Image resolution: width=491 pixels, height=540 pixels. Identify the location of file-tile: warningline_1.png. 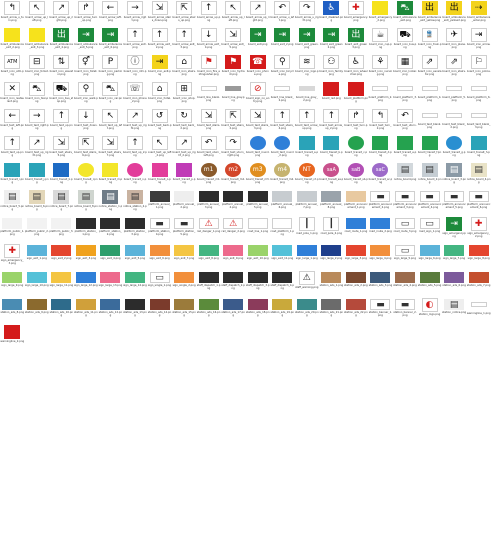
(478, 310).